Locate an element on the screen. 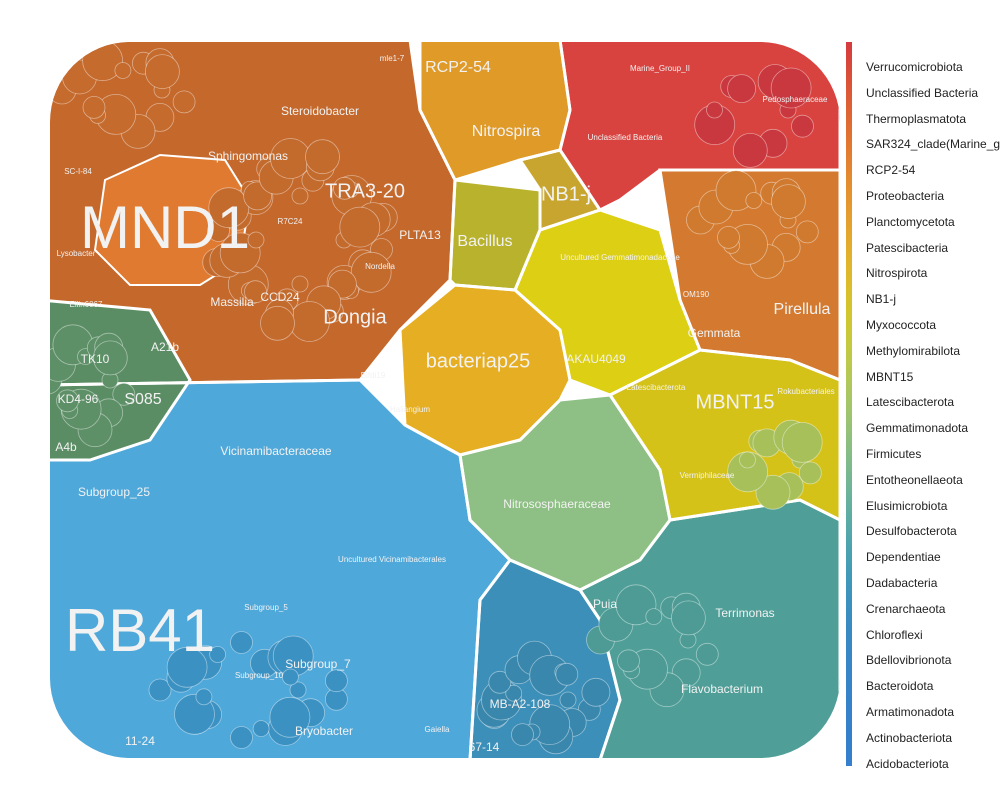 The width and height of the screenshot is (1000, 805). cell-label: Subgroup_5 is located at coordinates (266, 607).